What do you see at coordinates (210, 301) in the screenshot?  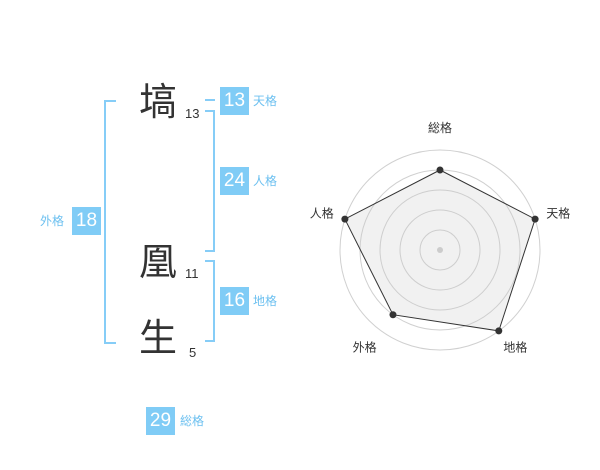 I see `chikaku-bracket` at bounding box center [210, 301].